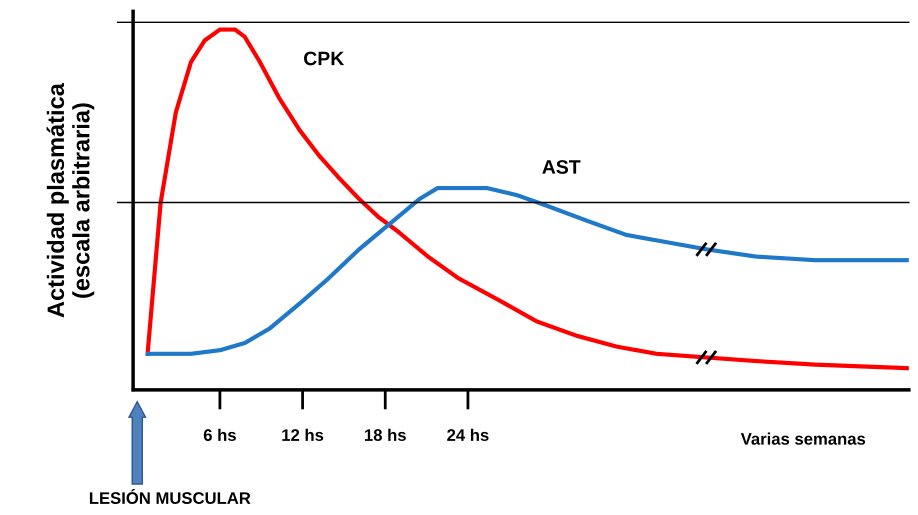 The width and height of the screenshot is (918, 515). What do you see at coordinates (385, 434) in the screenshot?
I see `x-tick-label: 18 hs` at bounding box center [385, 434].